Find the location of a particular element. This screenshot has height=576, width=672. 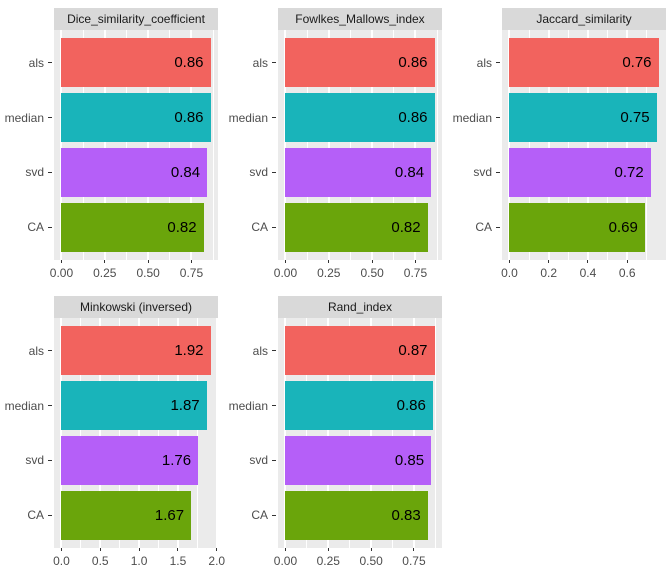

x-axis-tick-label: 0.75 is located at coordinates (414, 561).